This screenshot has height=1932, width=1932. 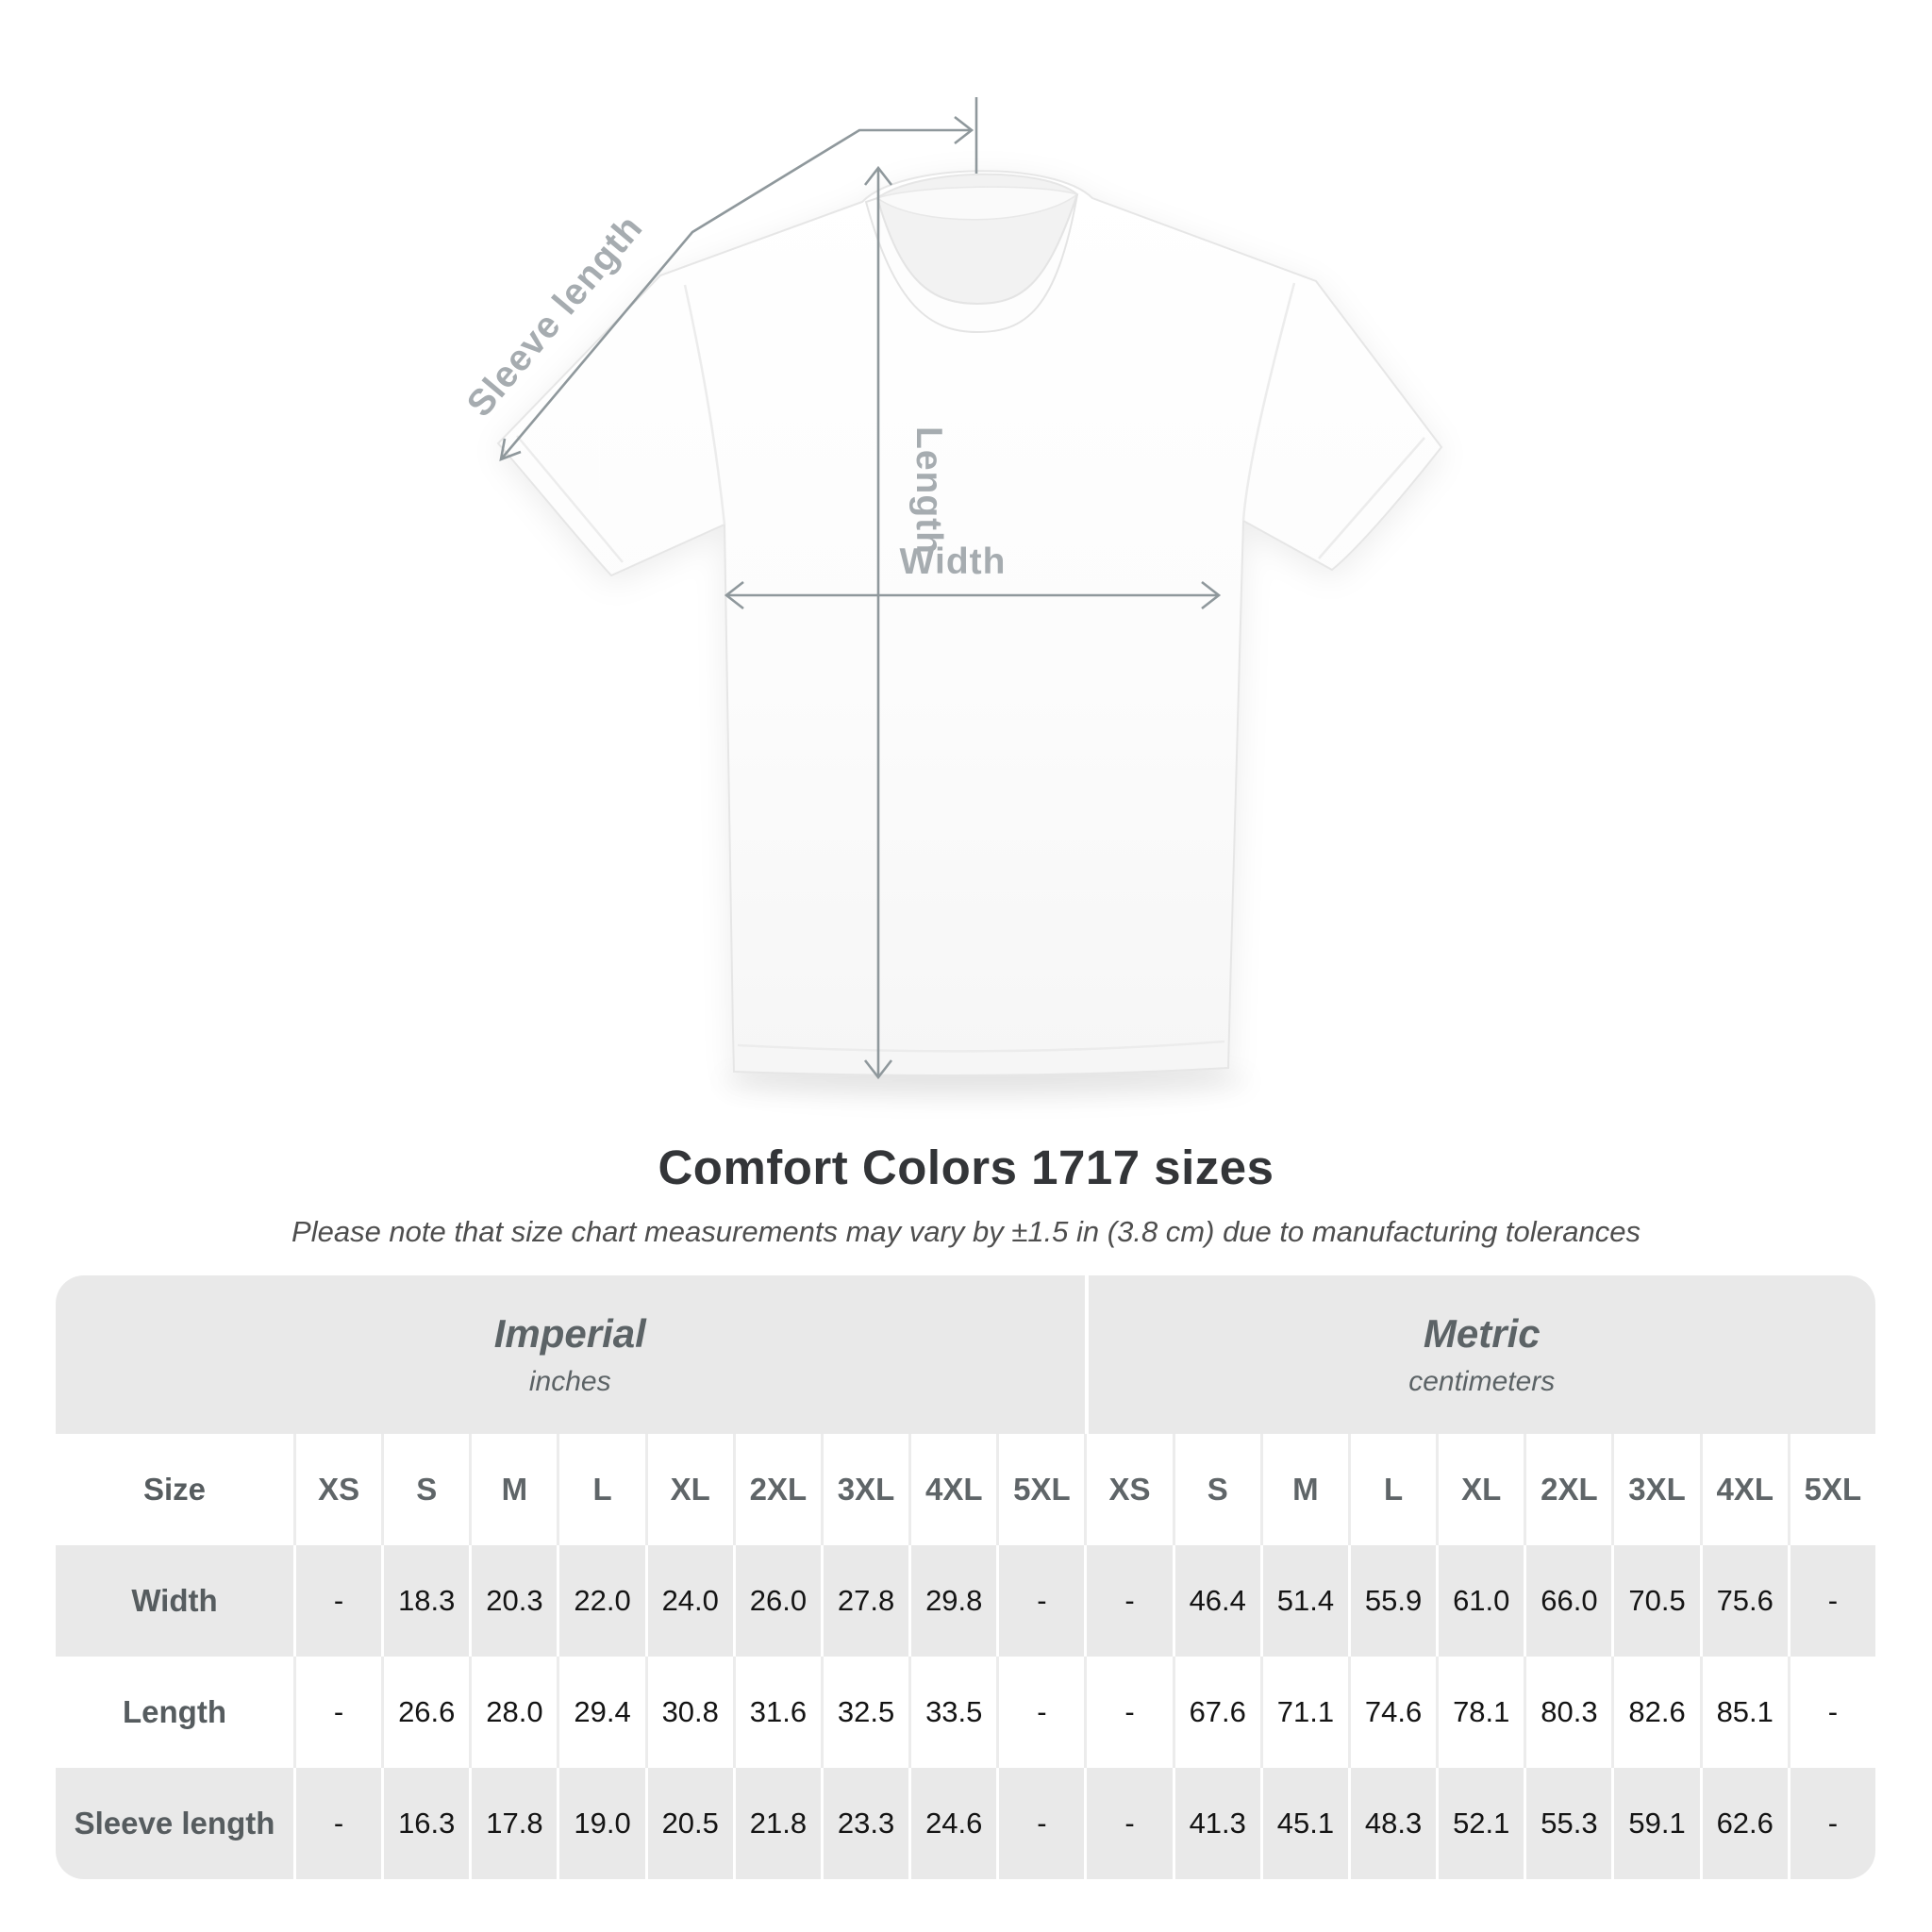 What do you see at coordinates (425, 1713) in the screenshot?
I see `size-value-cell: 26.6` at bounding box center [425, 1713].